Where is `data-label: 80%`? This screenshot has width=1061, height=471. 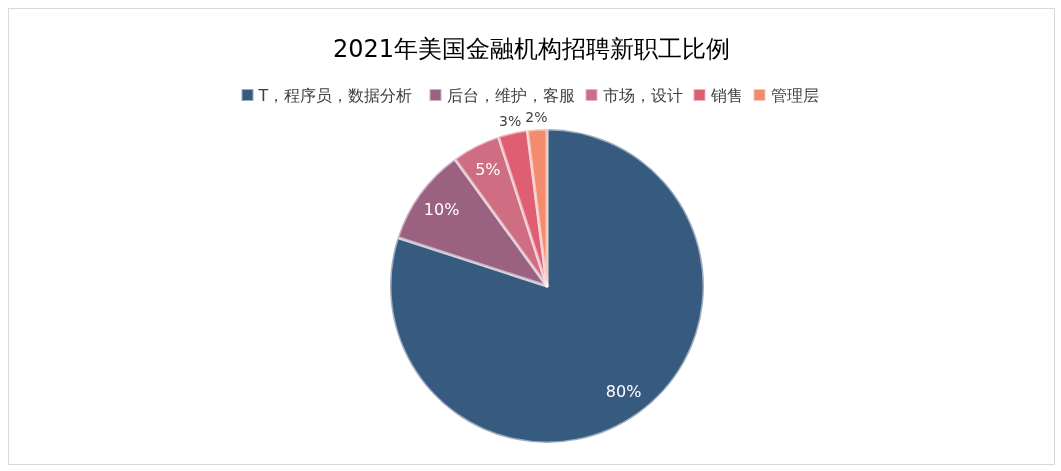 data-label: 80% is located at coordinates (623, 391).